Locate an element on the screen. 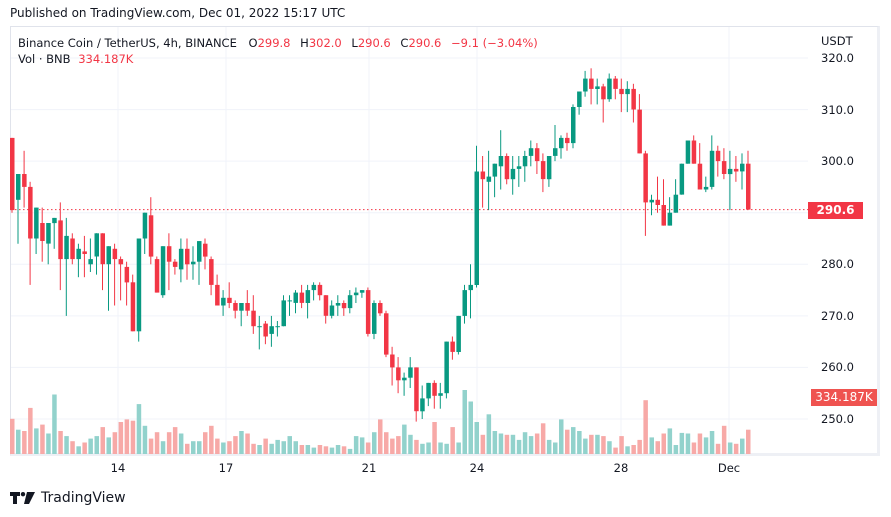 Image resolution: width=891 pixels, height=517 pixels. tradingview-logo-icon is located at coordinates (22, 498).